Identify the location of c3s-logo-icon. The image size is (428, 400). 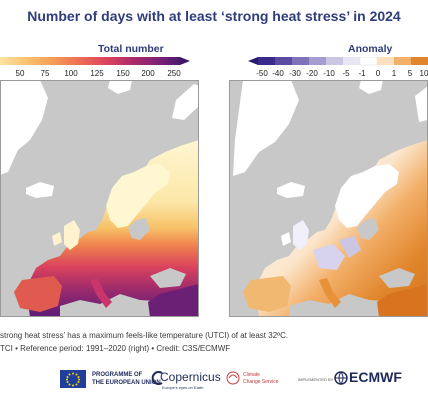
(233, 378).